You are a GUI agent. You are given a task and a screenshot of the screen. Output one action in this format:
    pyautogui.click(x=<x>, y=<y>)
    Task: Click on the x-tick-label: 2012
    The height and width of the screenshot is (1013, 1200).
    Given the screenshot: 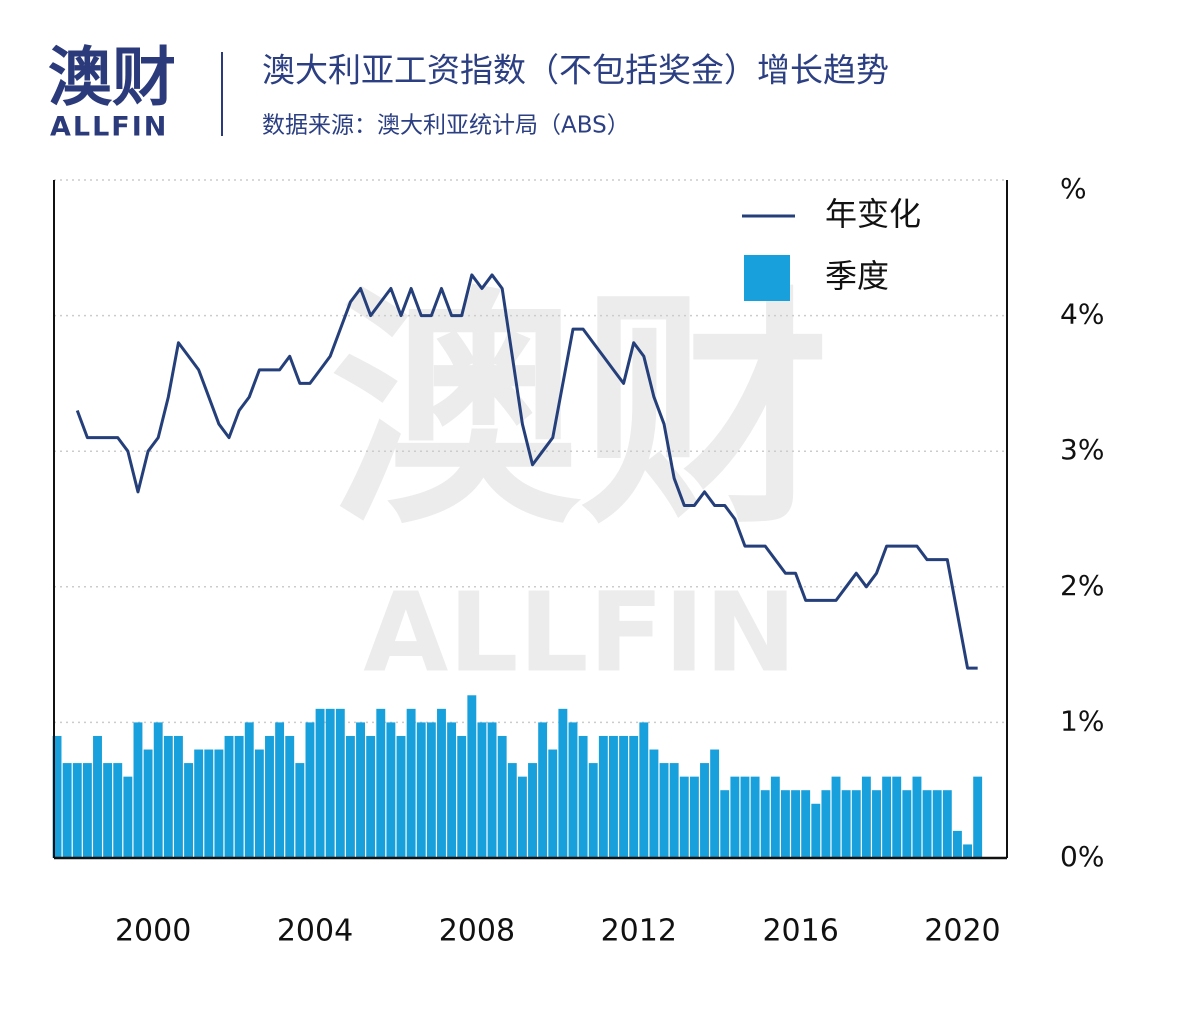 What is the action you would take?
    pyautogui.click(x=639, y=931)
    